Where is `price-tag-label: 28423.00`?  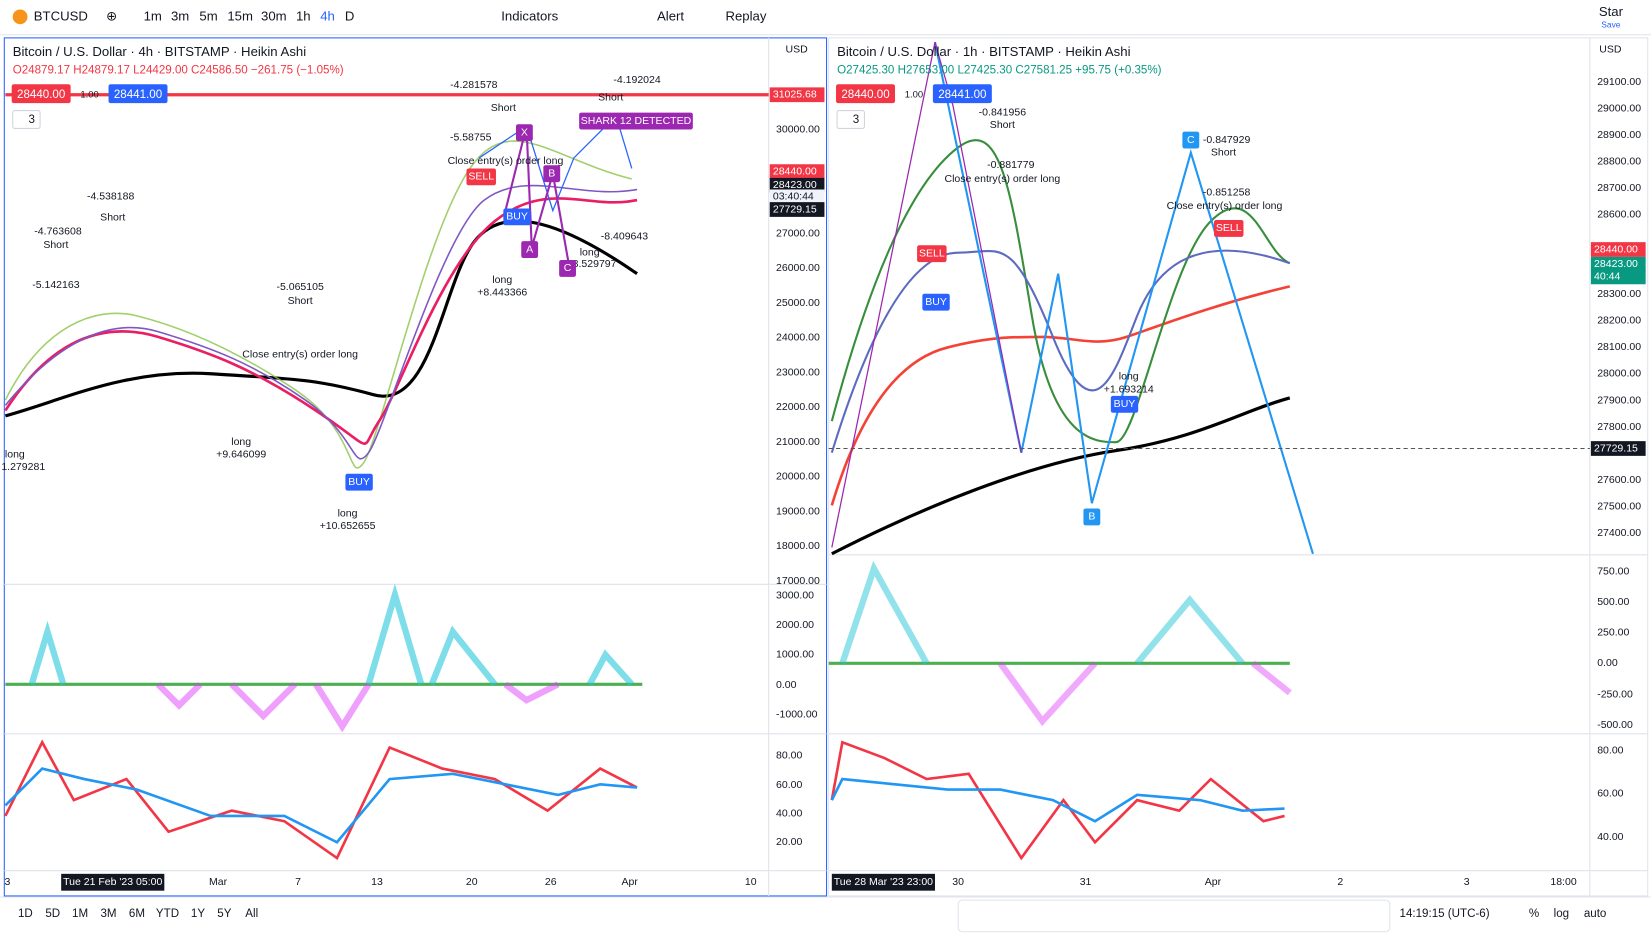
price-tag-label: 28423.00 is located at coordinates (795, 185).